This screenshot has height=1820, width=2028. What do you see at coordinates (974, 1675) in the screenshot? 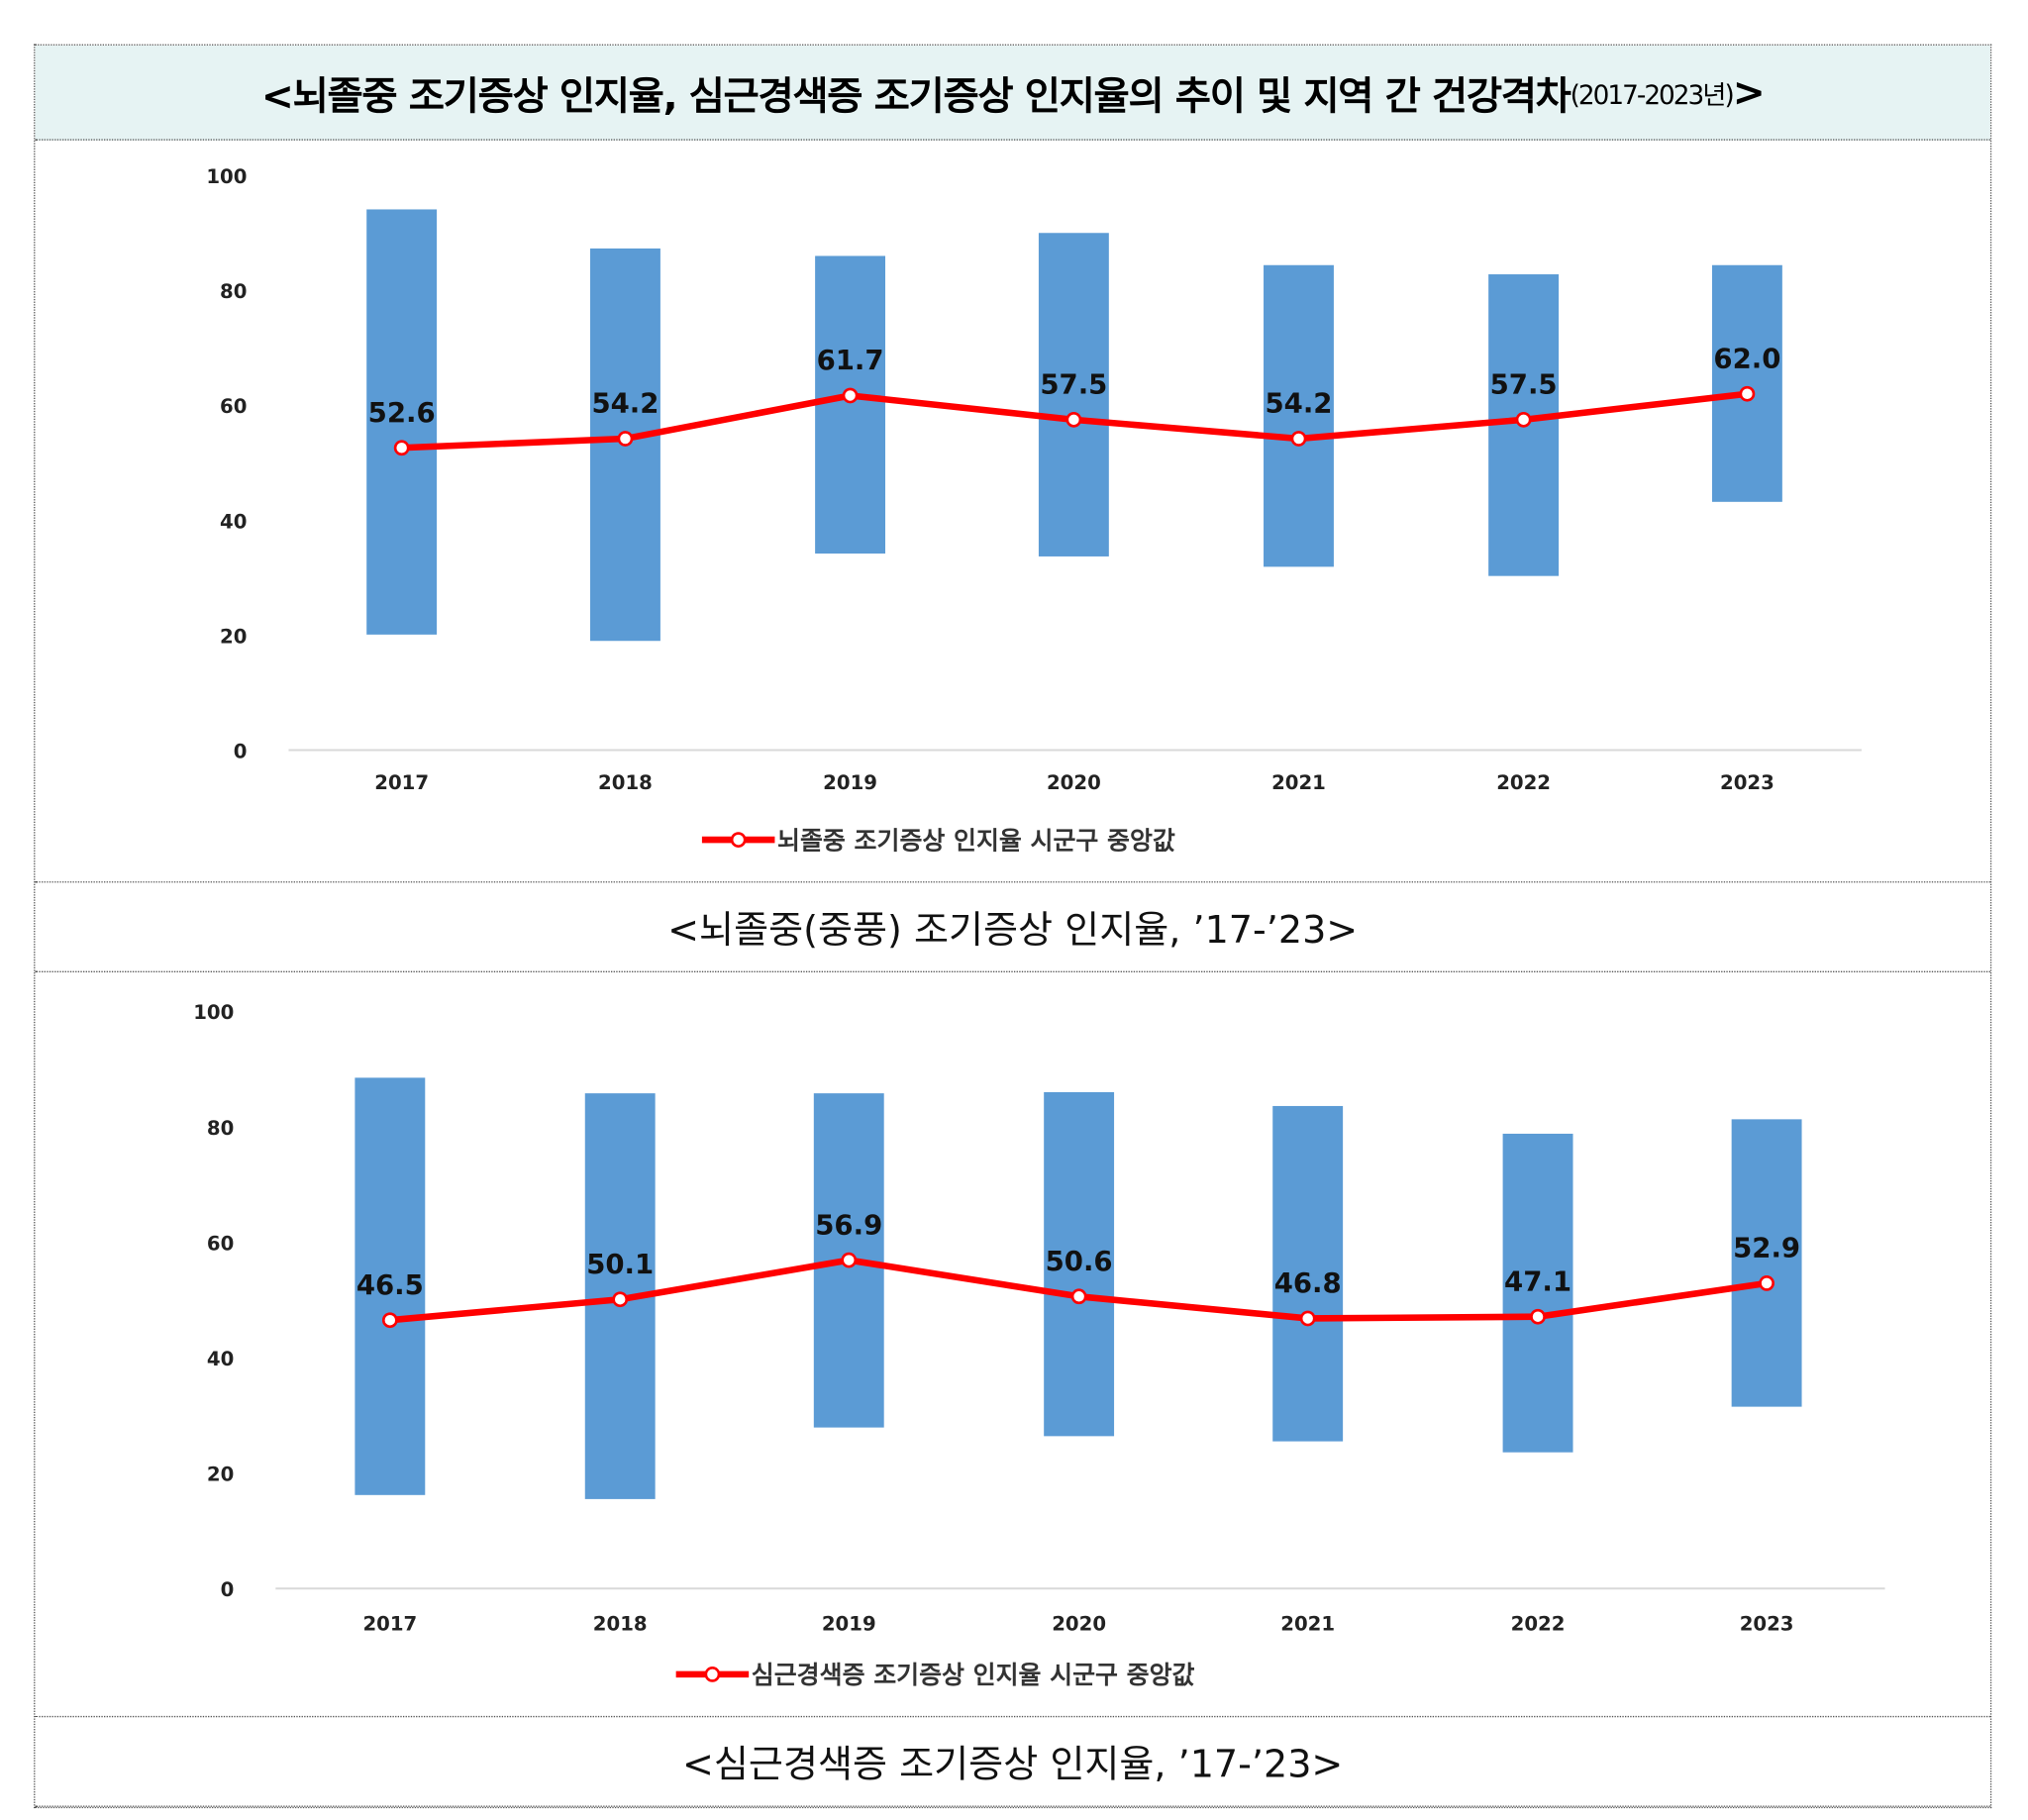
I see `legend-label: 심근경색증 조기증상 인지율 시군구 중앙값` at bounding box center [974, 1675].